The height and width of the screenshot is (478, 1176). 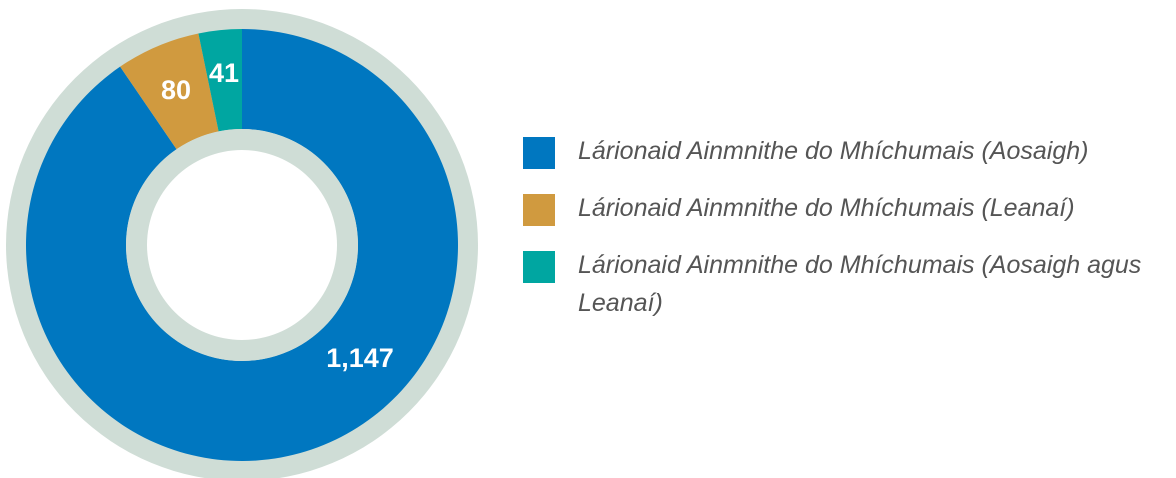 I want to click on value-label: 41, so click(x=224, y=73).